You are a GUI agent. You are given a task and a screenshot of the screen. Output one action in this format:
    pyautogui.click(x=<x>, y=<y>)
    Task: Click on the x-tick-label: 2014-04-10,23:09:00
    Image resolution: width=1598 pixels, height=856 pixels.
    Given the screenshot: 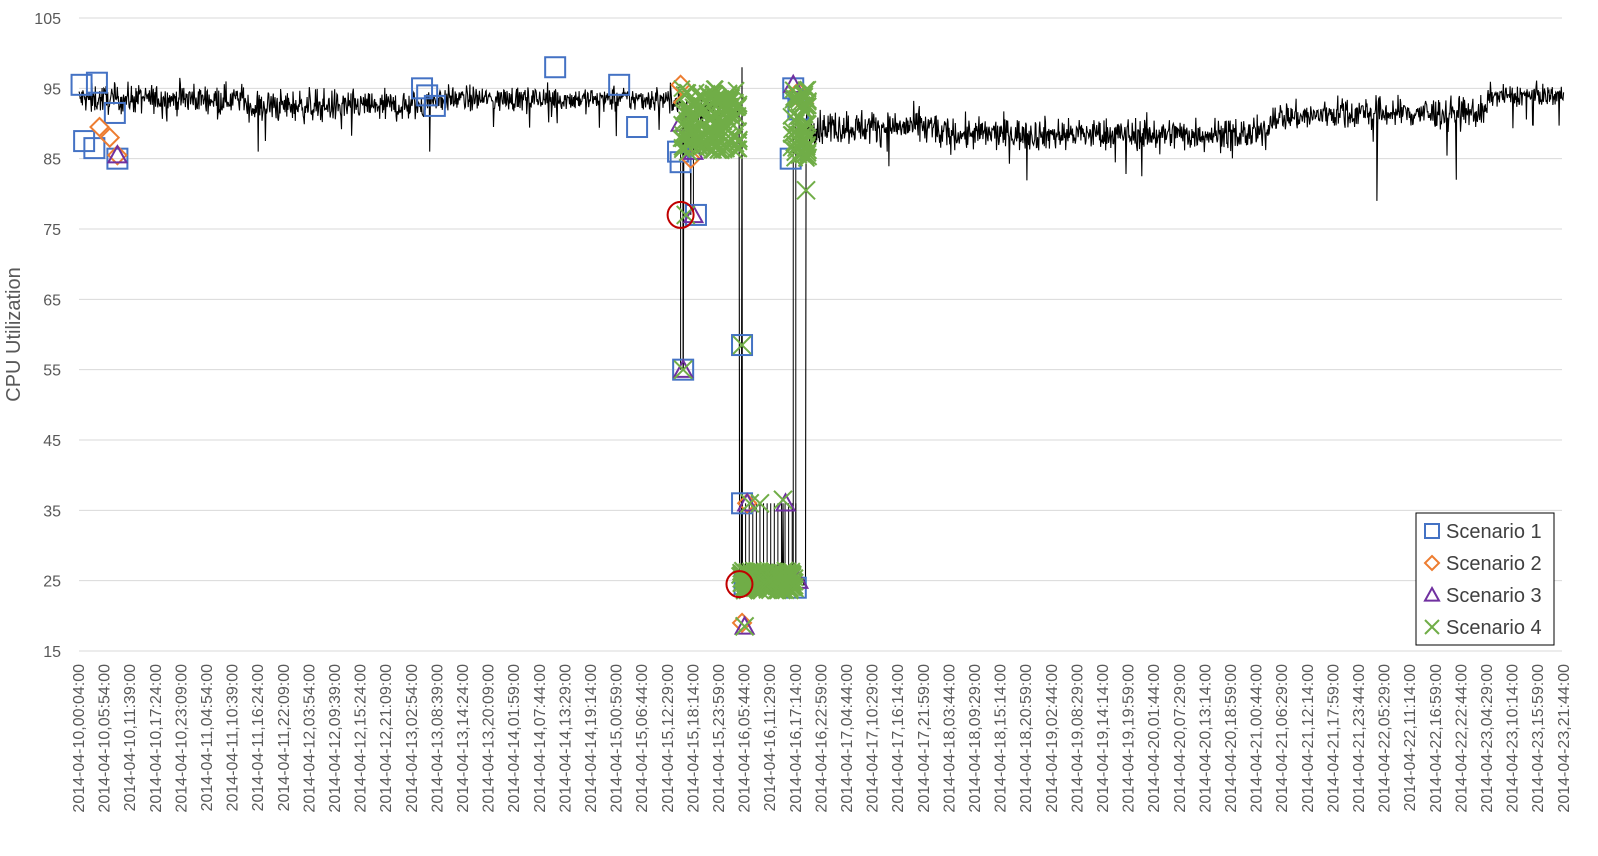 What is the action you would take?
    pyautogui.click(x=181, y=738)
    